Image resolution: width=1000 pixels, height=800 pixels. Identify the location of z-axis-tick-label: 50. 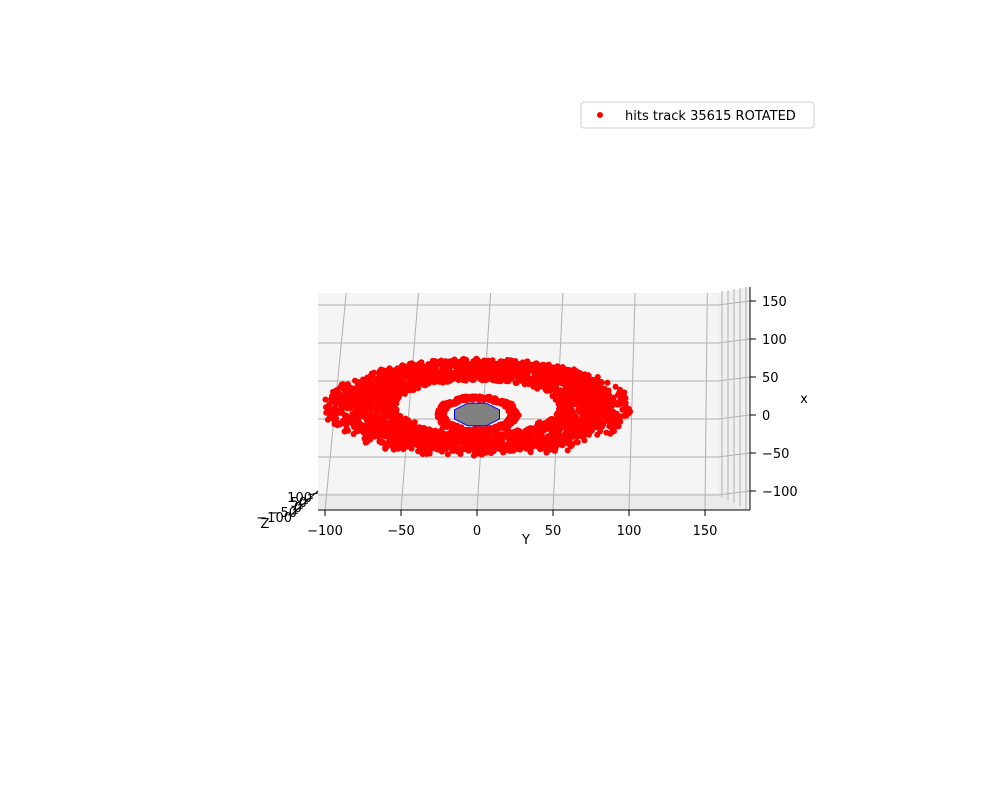
(298, 503).